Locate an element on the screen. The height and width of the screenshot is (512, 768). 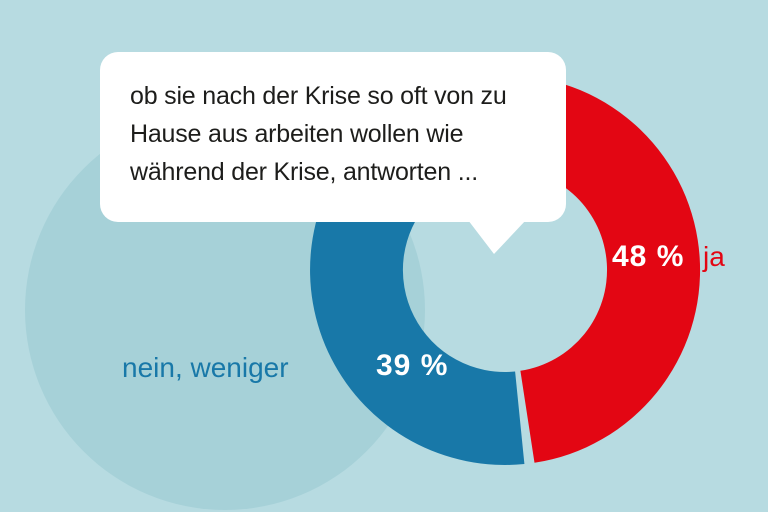
speech-bubble-tail is located at coordinates (497, 237).